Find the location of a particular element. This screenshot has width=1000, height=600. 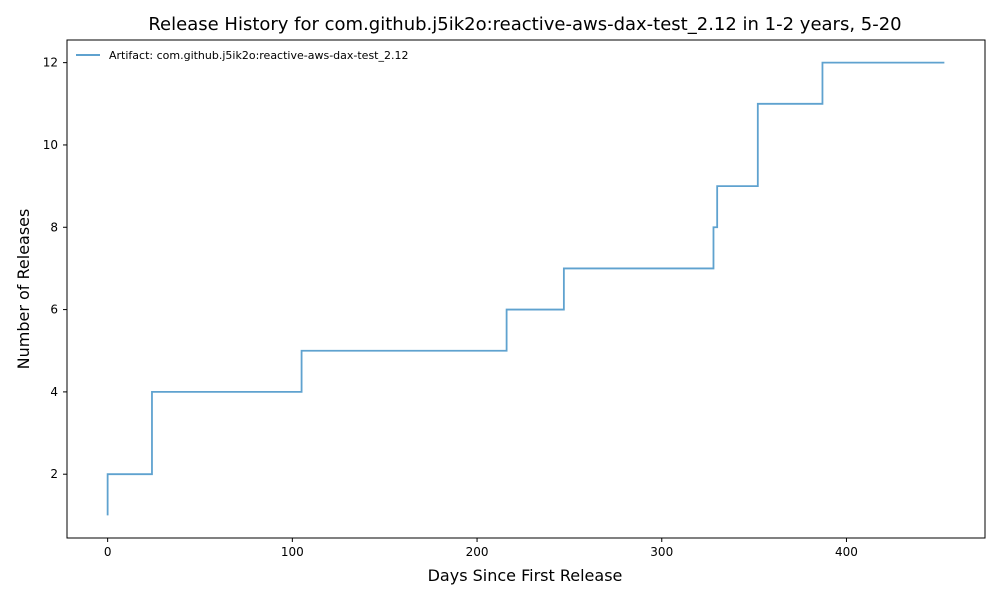

x-tick-label: 100 is located at coordinates (292, 552).